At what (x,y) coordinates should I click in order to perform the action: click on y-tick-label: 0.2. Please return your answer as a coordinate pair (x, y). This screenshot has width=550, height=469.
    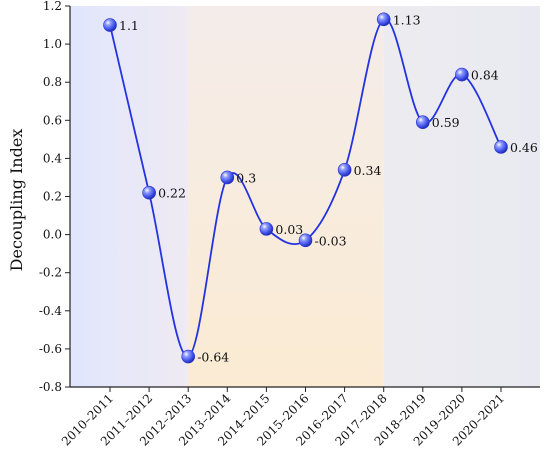
    Looking at the image, I should click on (52, 197).